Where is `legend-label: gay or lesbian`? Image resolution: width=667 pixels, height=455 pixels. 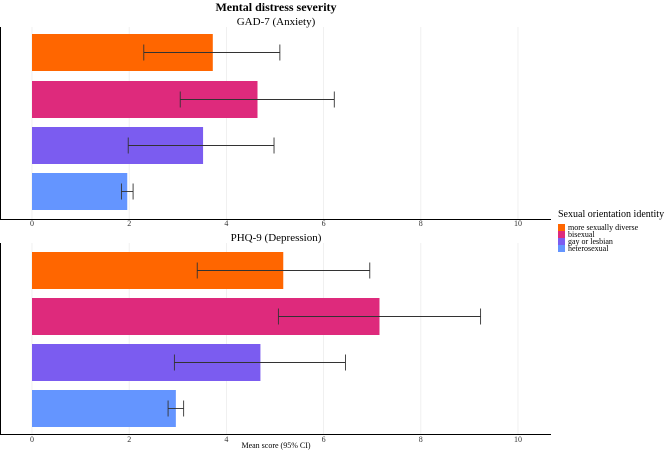 legend-label: gay or lesbian is located at coordinates (590, 241).